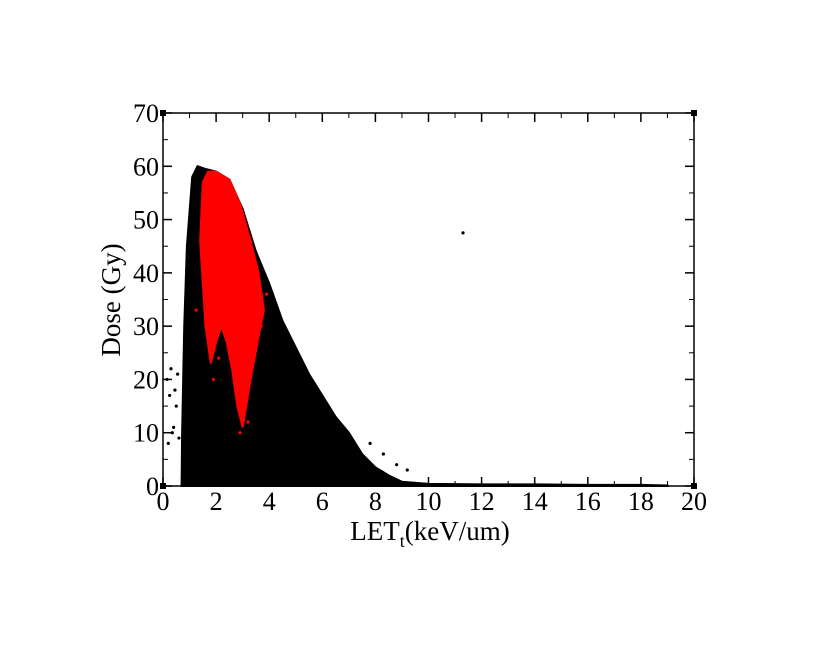 This screenshot has width=830, height=647. What do you see at coordinates (146, 273) in the screenshot?
I see `y-tick-label: 40` at bounding box center [146, 273].